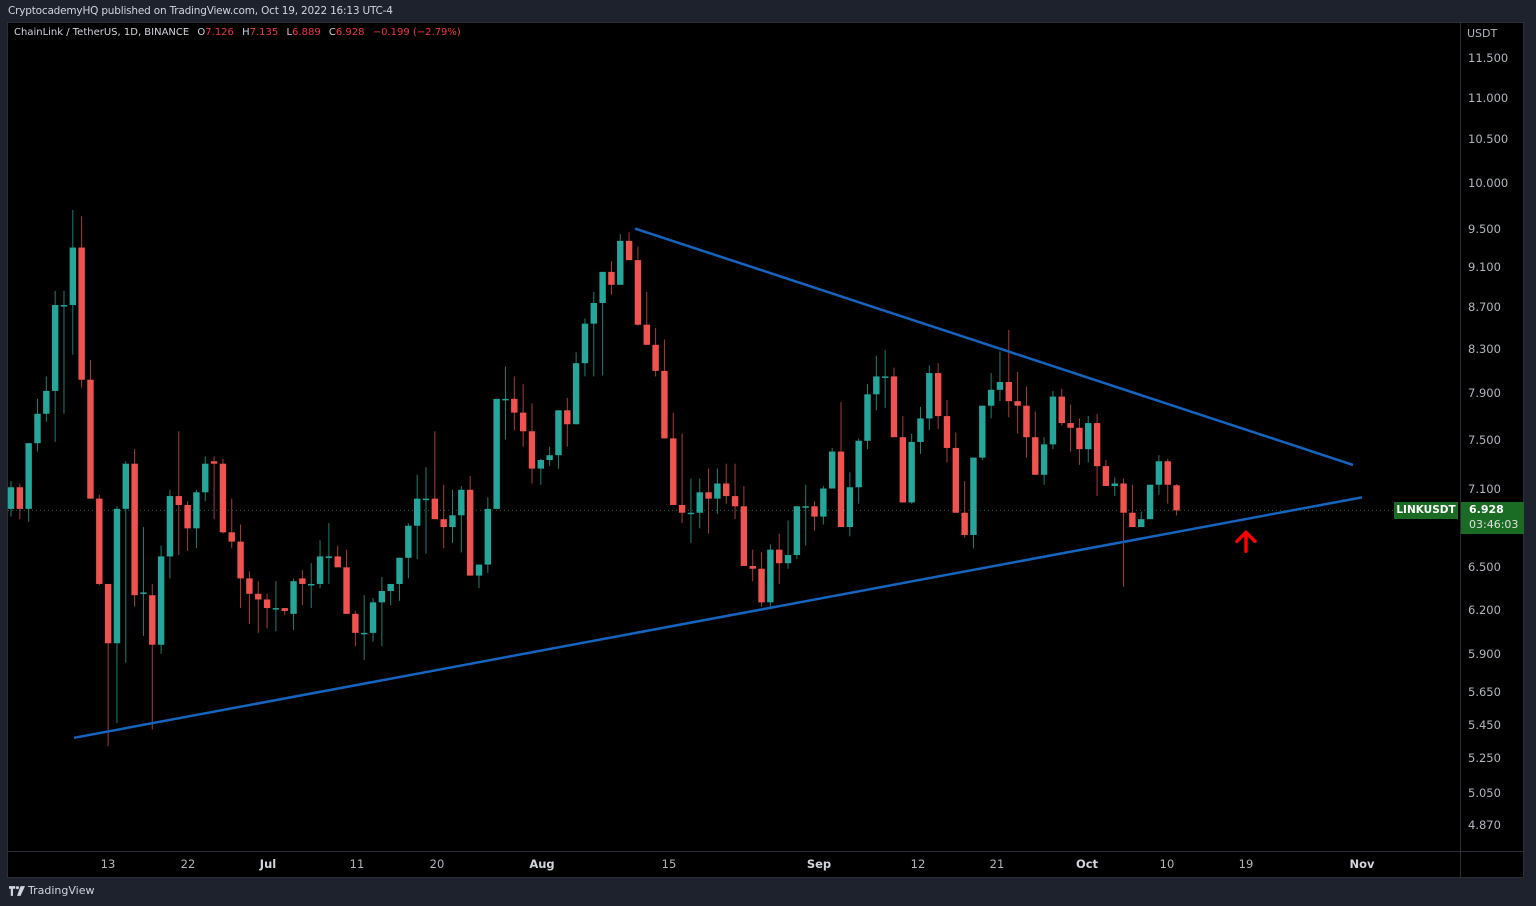  What do you see at coordinates (1492, 436) in the screenshot?
I see `price-axis` at bounding box center [1492, 436].